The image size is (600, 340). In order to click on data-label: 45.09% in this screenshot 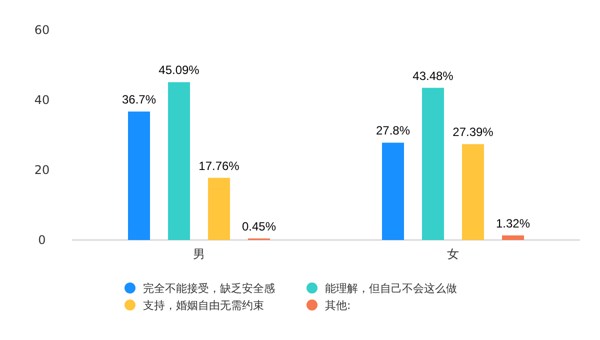, I will do `click(179, 70)`.